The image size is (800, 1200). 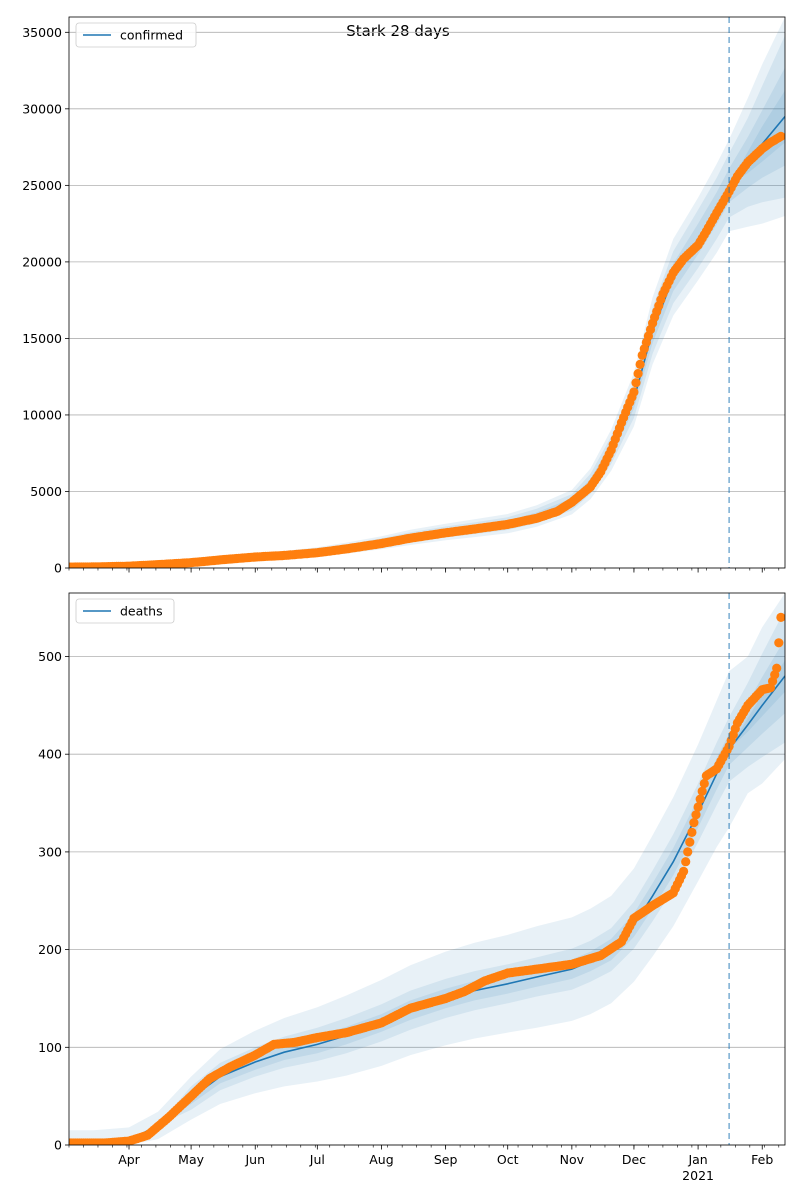 What do you see at coordinates (42, 32) in the screenshot?
I see `y-tick-label: 35000` at bounding box center [42, 32].